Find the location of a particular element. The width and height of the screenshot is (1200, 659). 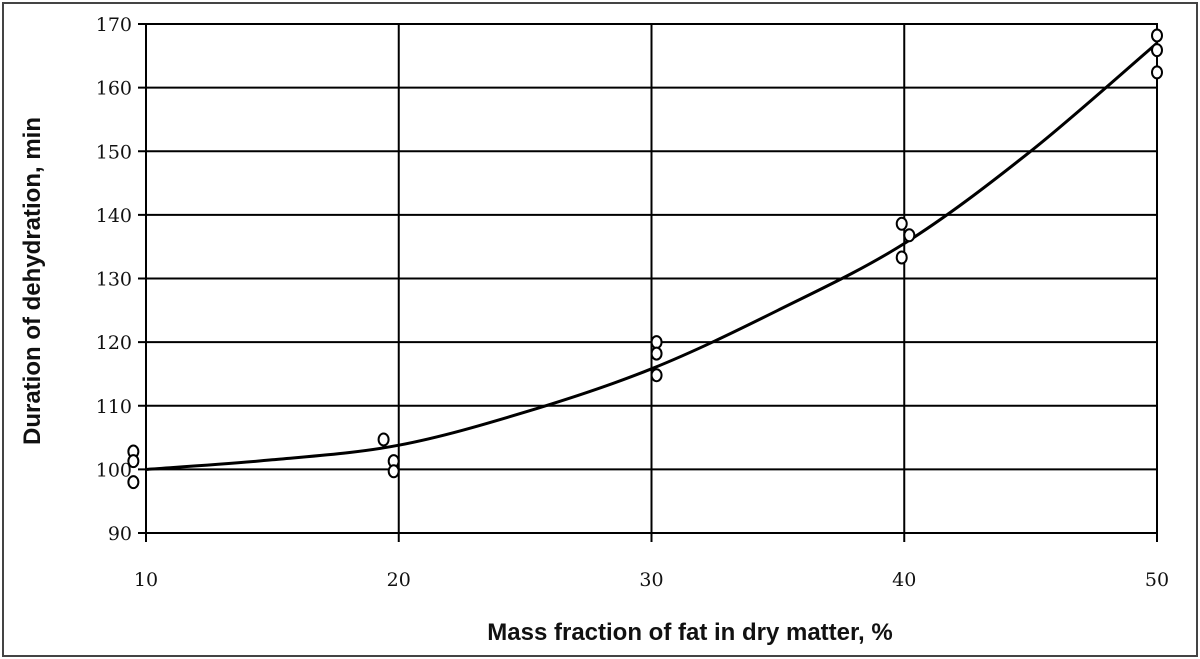

y-tick-label: 130 is located at coordinates (114, 280).